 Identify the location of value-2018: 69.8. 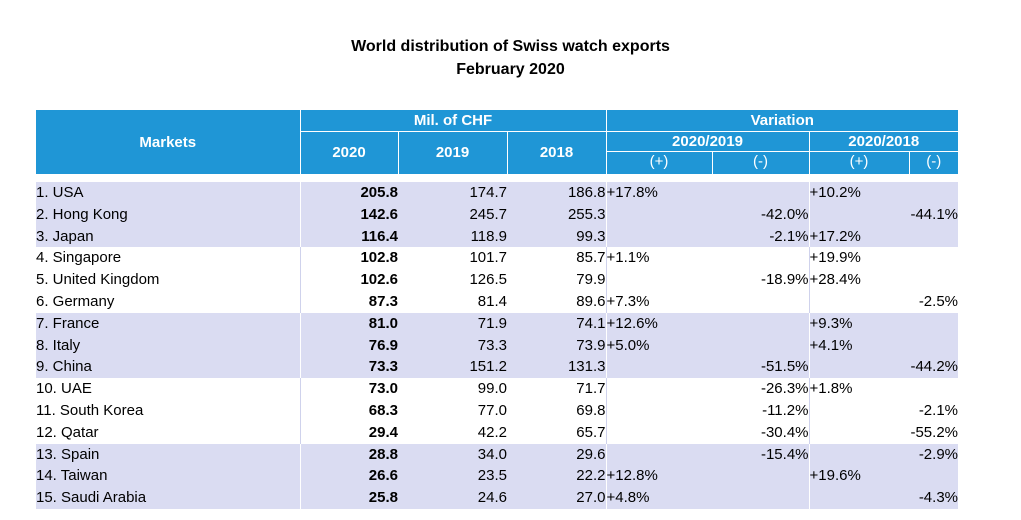
(591, 410).